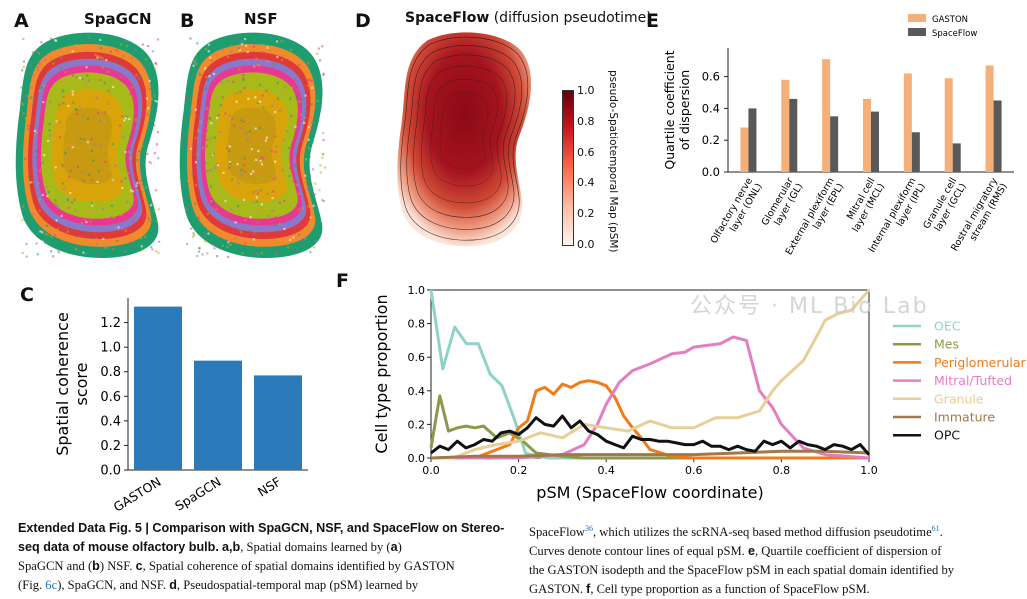 This screenshot has height=599, width=1027. Describe the element at coordinates (568, 168) in the screenshot. I see `psm-colorbar` at that location.